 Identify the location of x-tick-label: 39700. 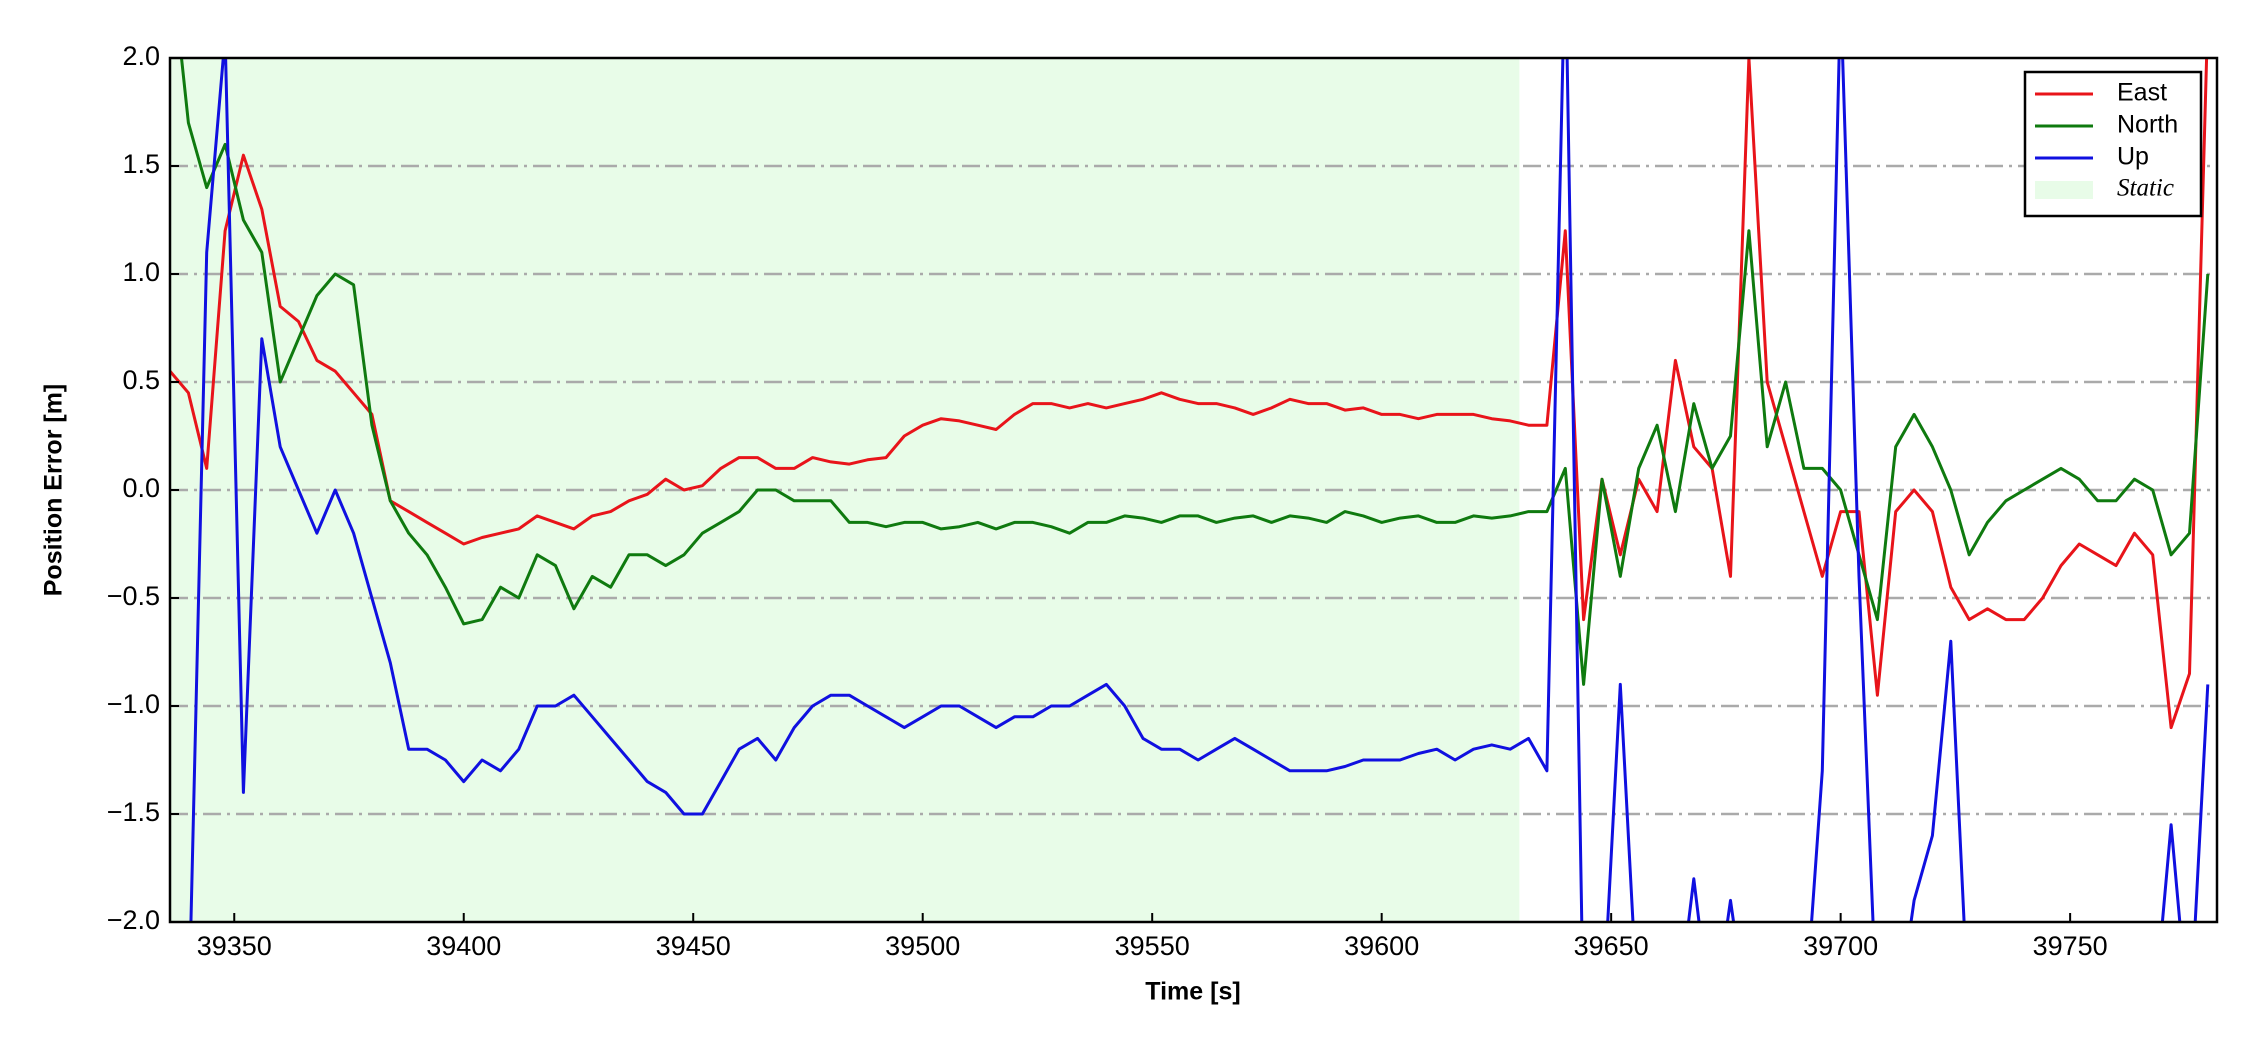
(1840, 946).